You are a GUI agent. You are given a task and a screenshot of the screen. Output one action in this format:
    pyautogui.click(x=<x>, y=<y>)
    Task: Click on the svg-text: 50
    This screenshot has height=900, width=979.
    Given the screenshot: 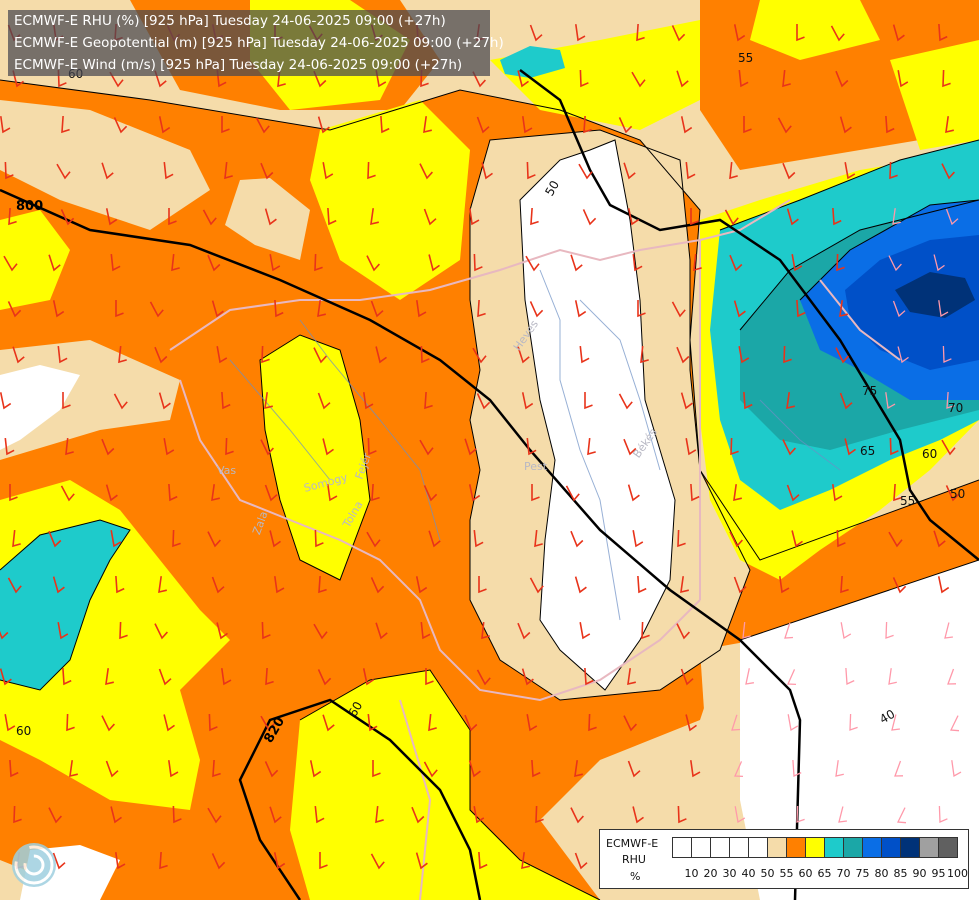 What is the action you would take?
    pyautogui.click(x=957, y=494)
    